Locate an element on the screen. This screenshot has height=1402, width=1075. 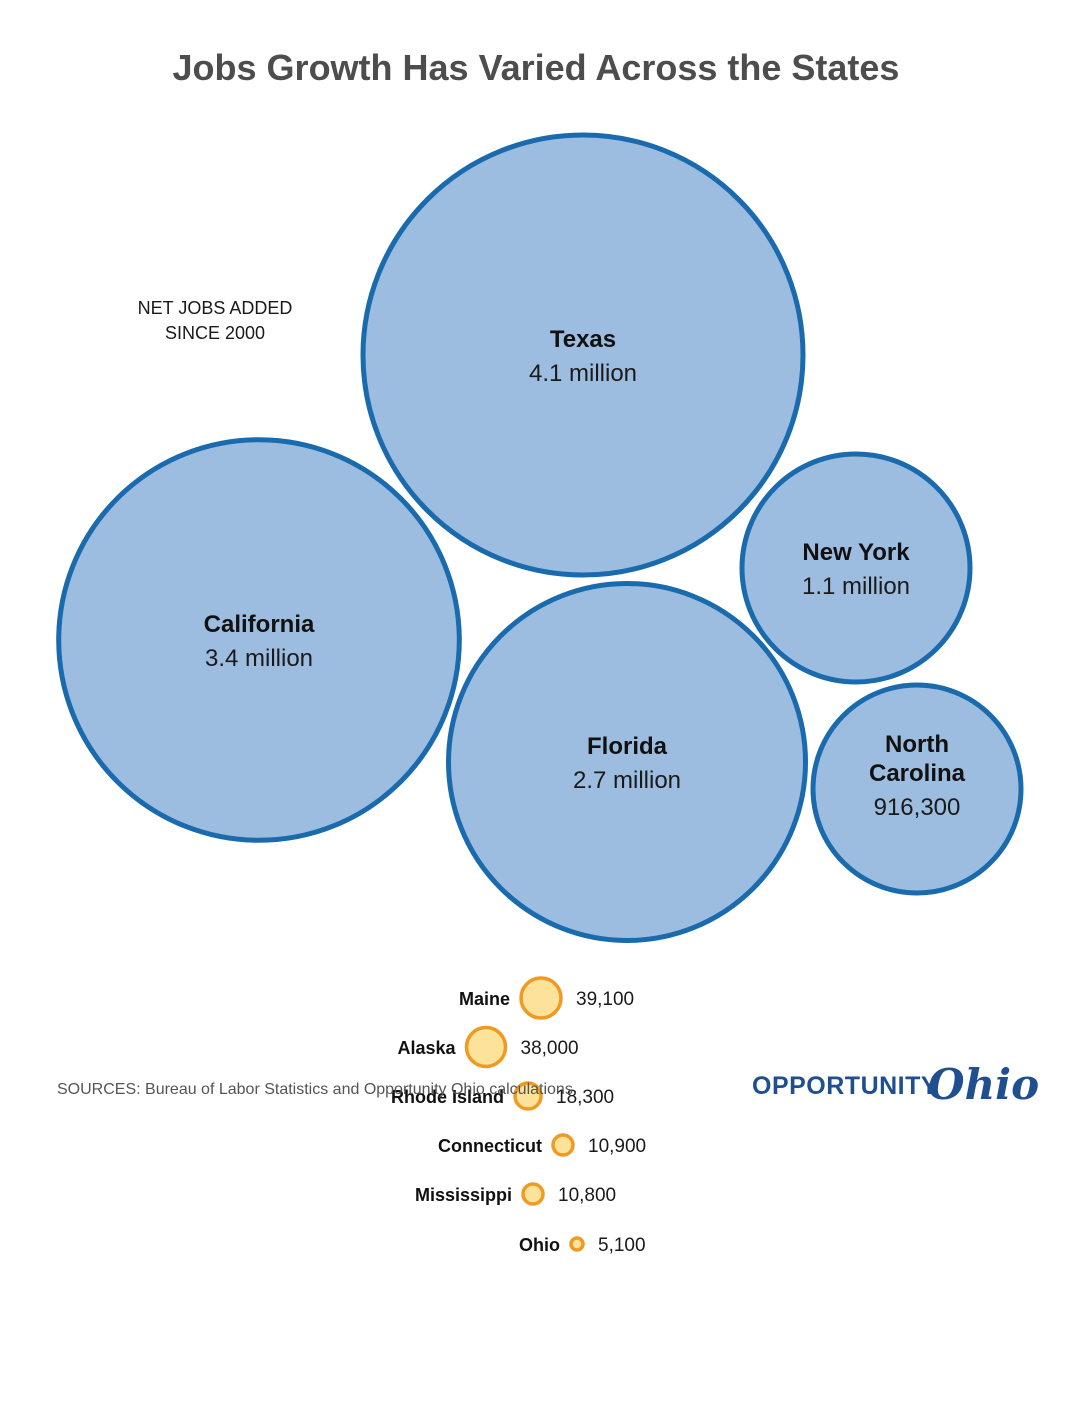
label-name-mississippi: Mississippi is located at coordinates (463, 1195).